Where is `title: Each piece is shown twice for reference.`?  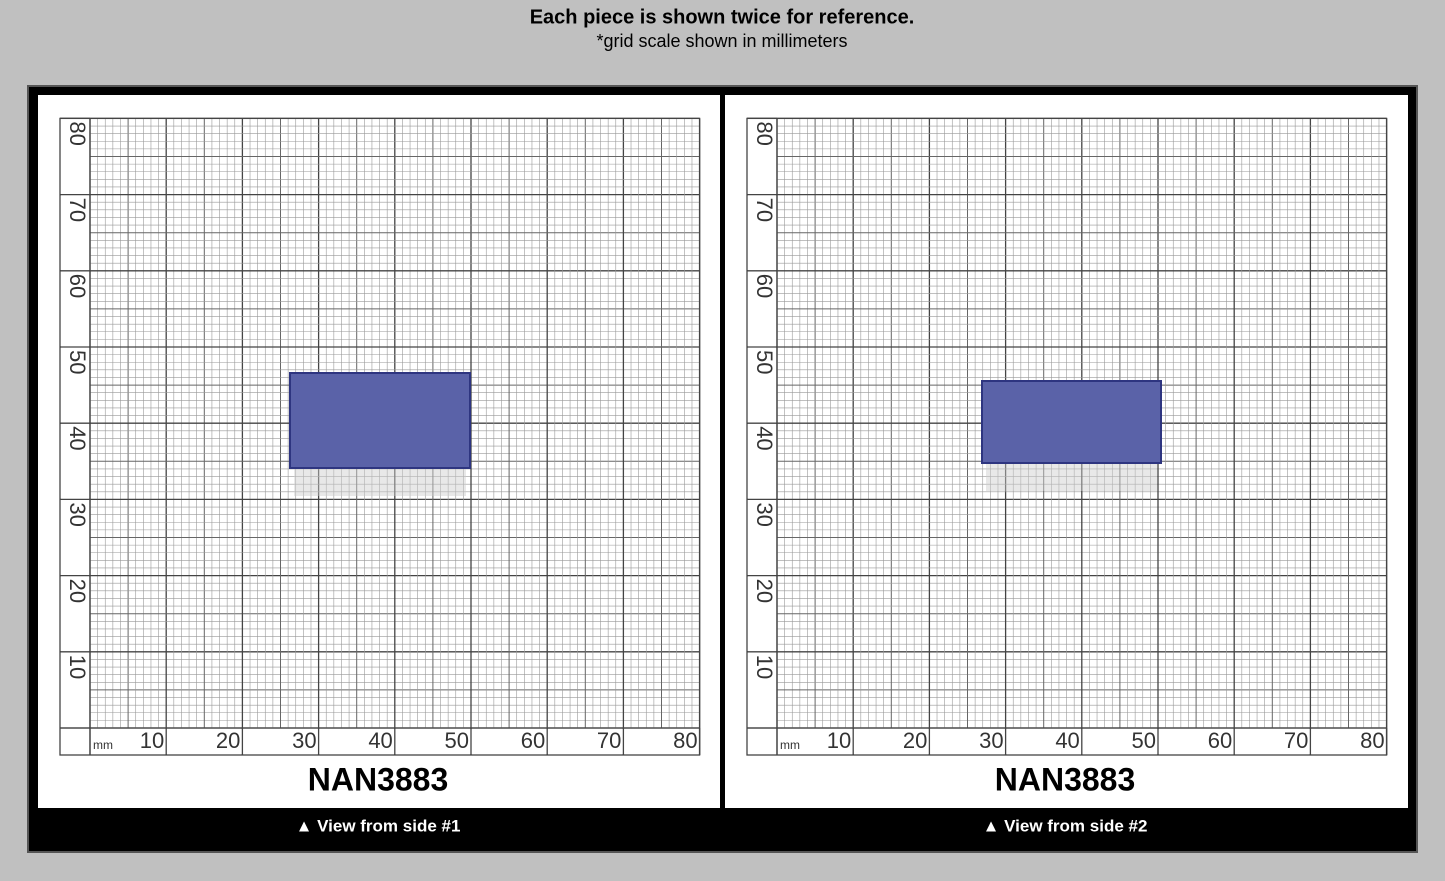
title: Each piece is shown twice for reference. is located at coordinates (722, 17).